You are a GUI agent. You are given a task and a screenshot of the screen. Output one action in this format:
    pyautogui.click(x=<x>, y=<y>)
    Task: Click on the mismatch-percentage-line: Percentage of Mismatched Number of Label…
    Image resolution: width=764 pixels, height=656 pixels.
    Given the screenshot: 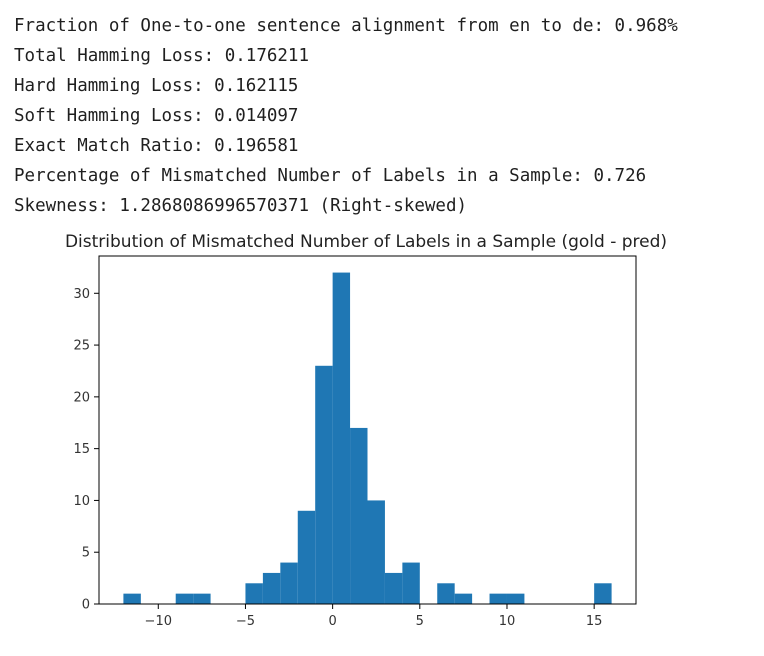 What is the action you would take?
    pyautogui.click(x=330, y=176)
    